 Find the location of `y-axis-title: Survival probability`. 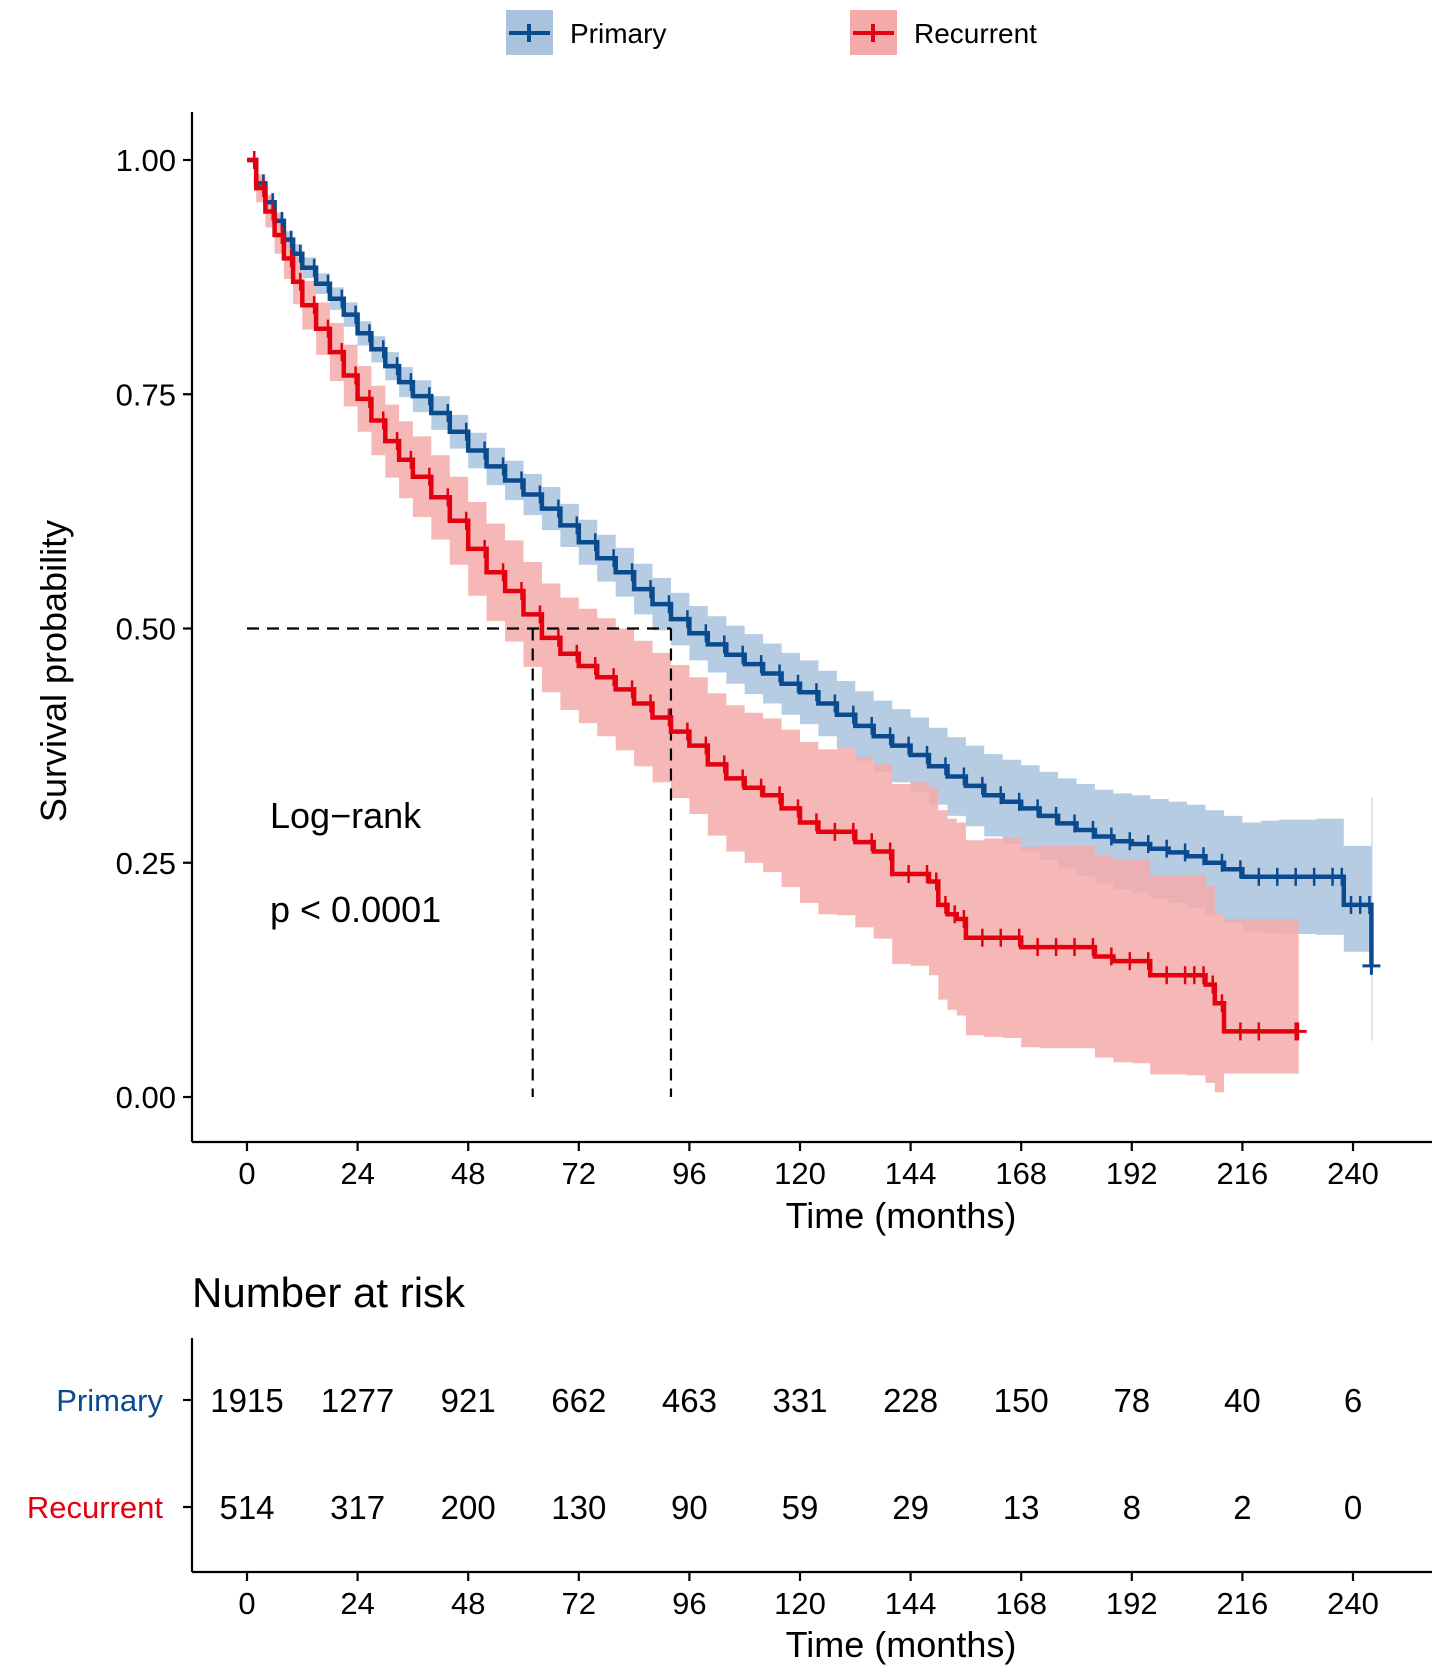

y-axis-title: Survival probability is located at coordinates (53, 671).